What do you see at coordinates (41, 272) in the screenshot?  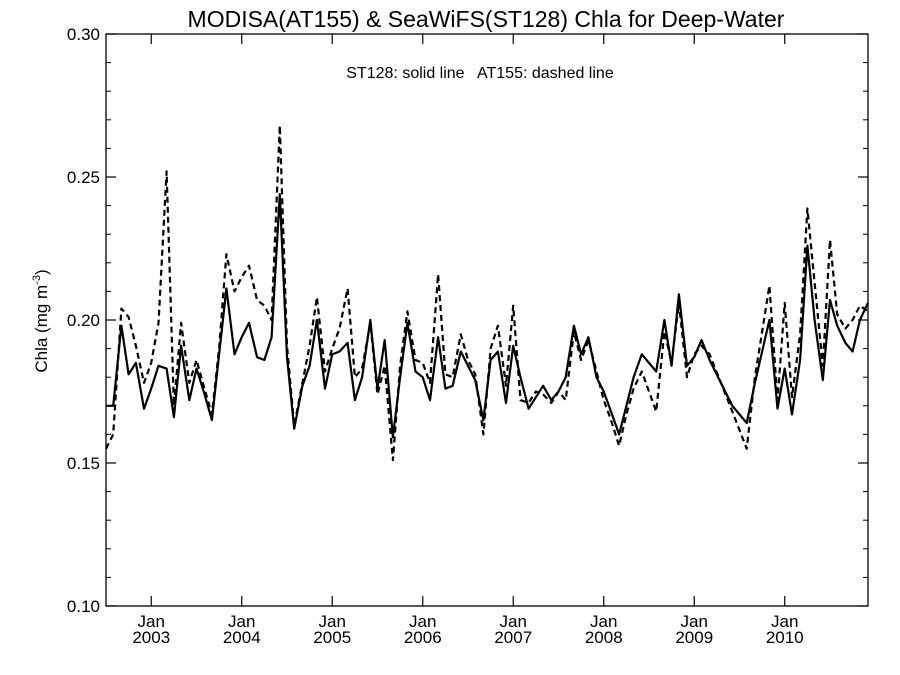 I see `y-axis-label-close: )` at bounding box center [41, 272].